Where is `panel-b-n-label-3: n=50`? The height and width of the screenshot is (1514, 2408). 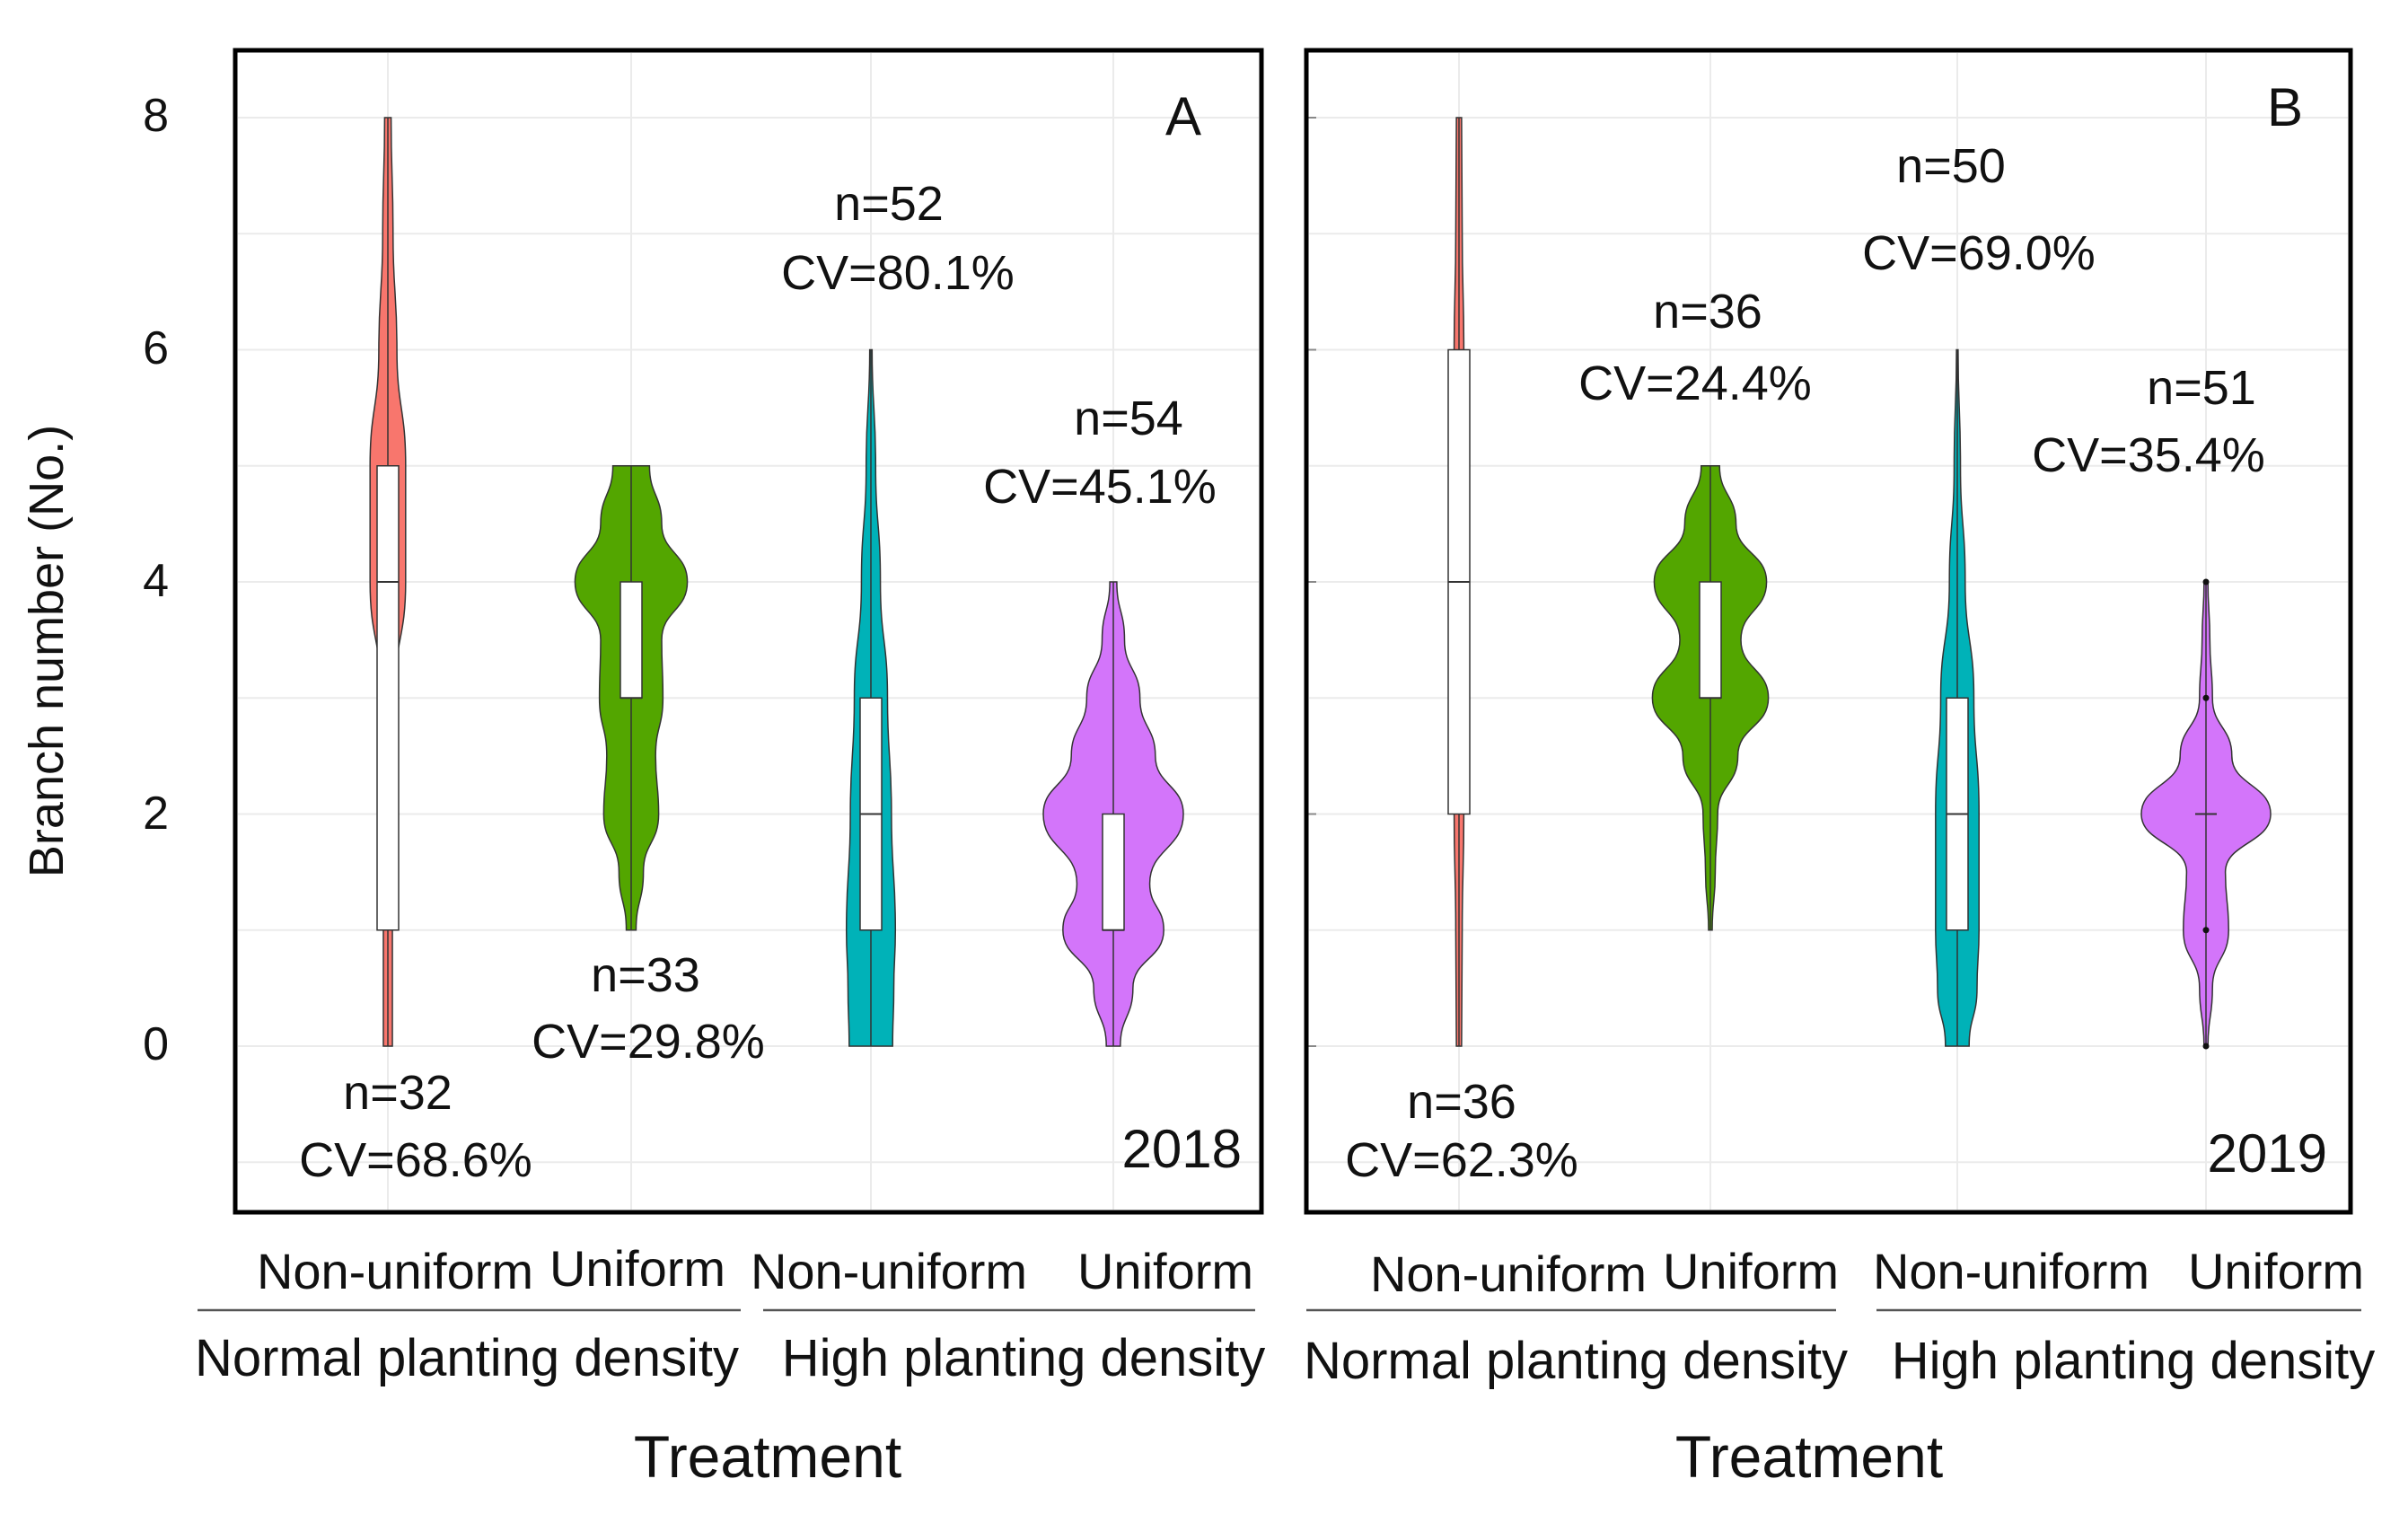
panel-b-n-label-3: n=50 is located at coordinates (1951, 166).